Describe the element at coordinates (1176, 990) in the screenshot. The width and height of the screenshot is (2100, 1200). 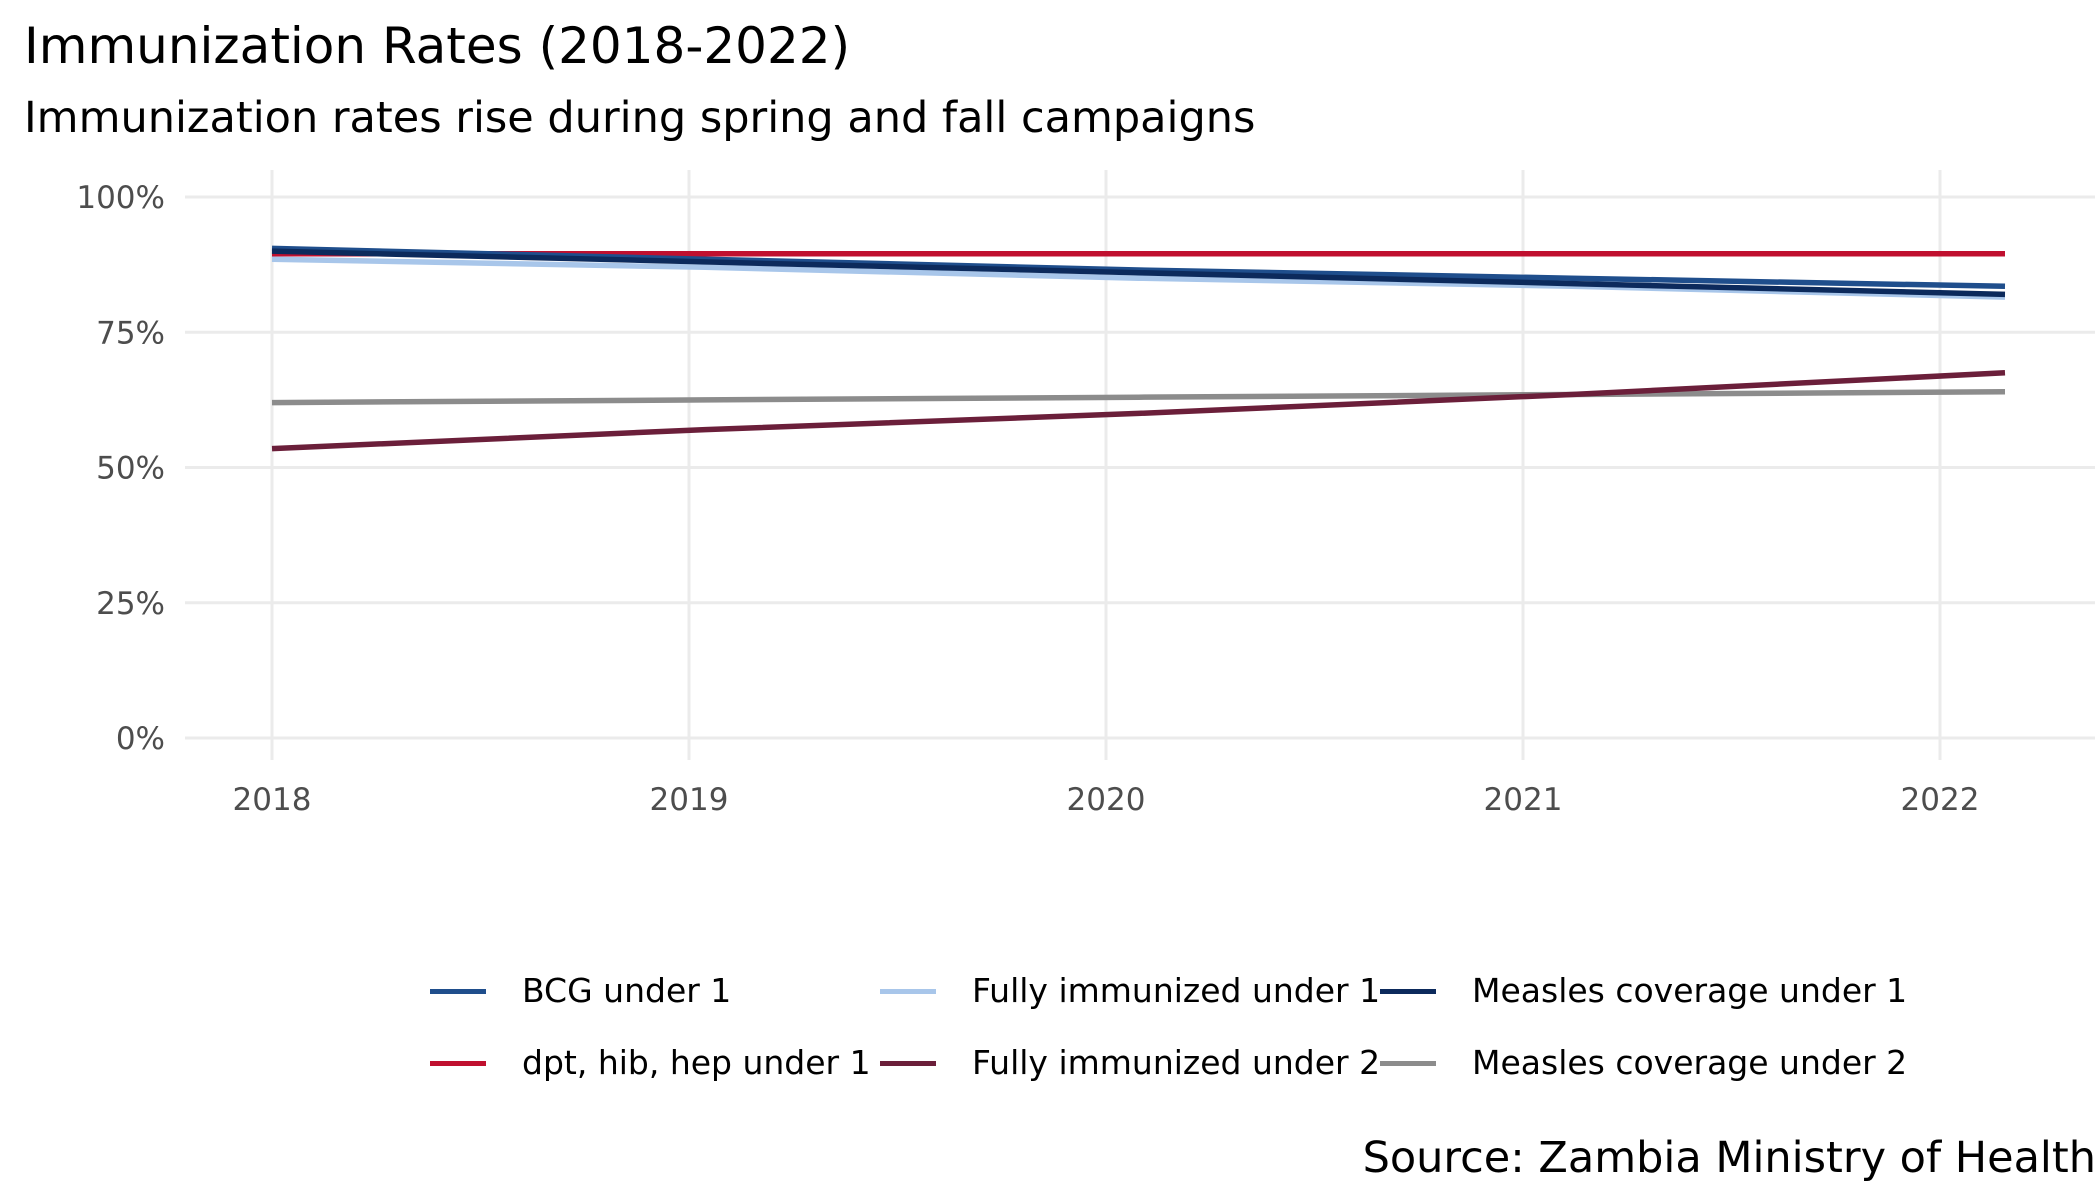
I see `legend-label: Fully immunized under 1` at that location.